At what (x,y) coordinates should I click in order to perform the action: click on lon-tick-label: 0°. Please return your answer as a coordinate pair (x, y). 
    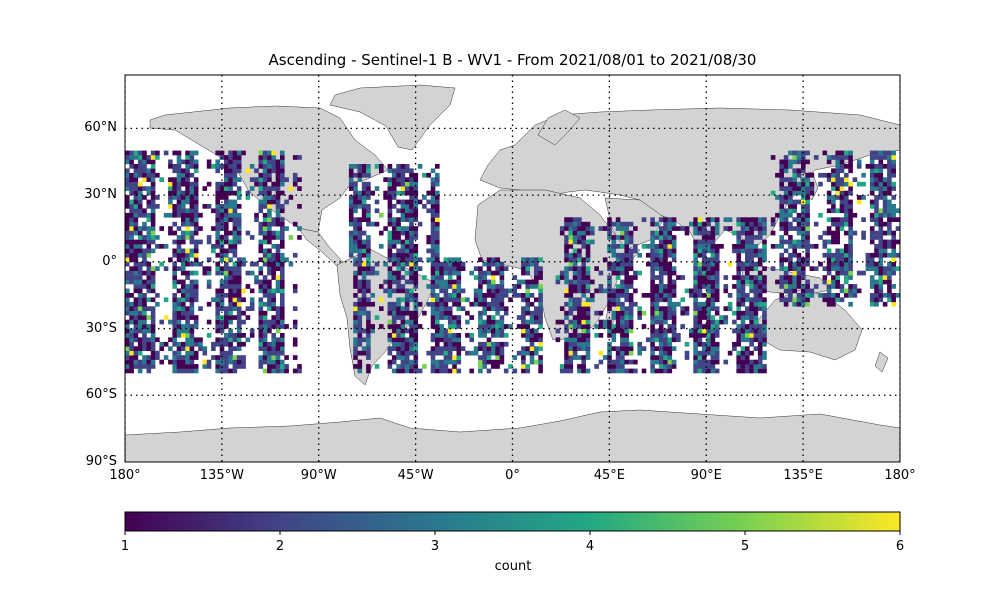
    Looking at the image, I should click on (512, 475).